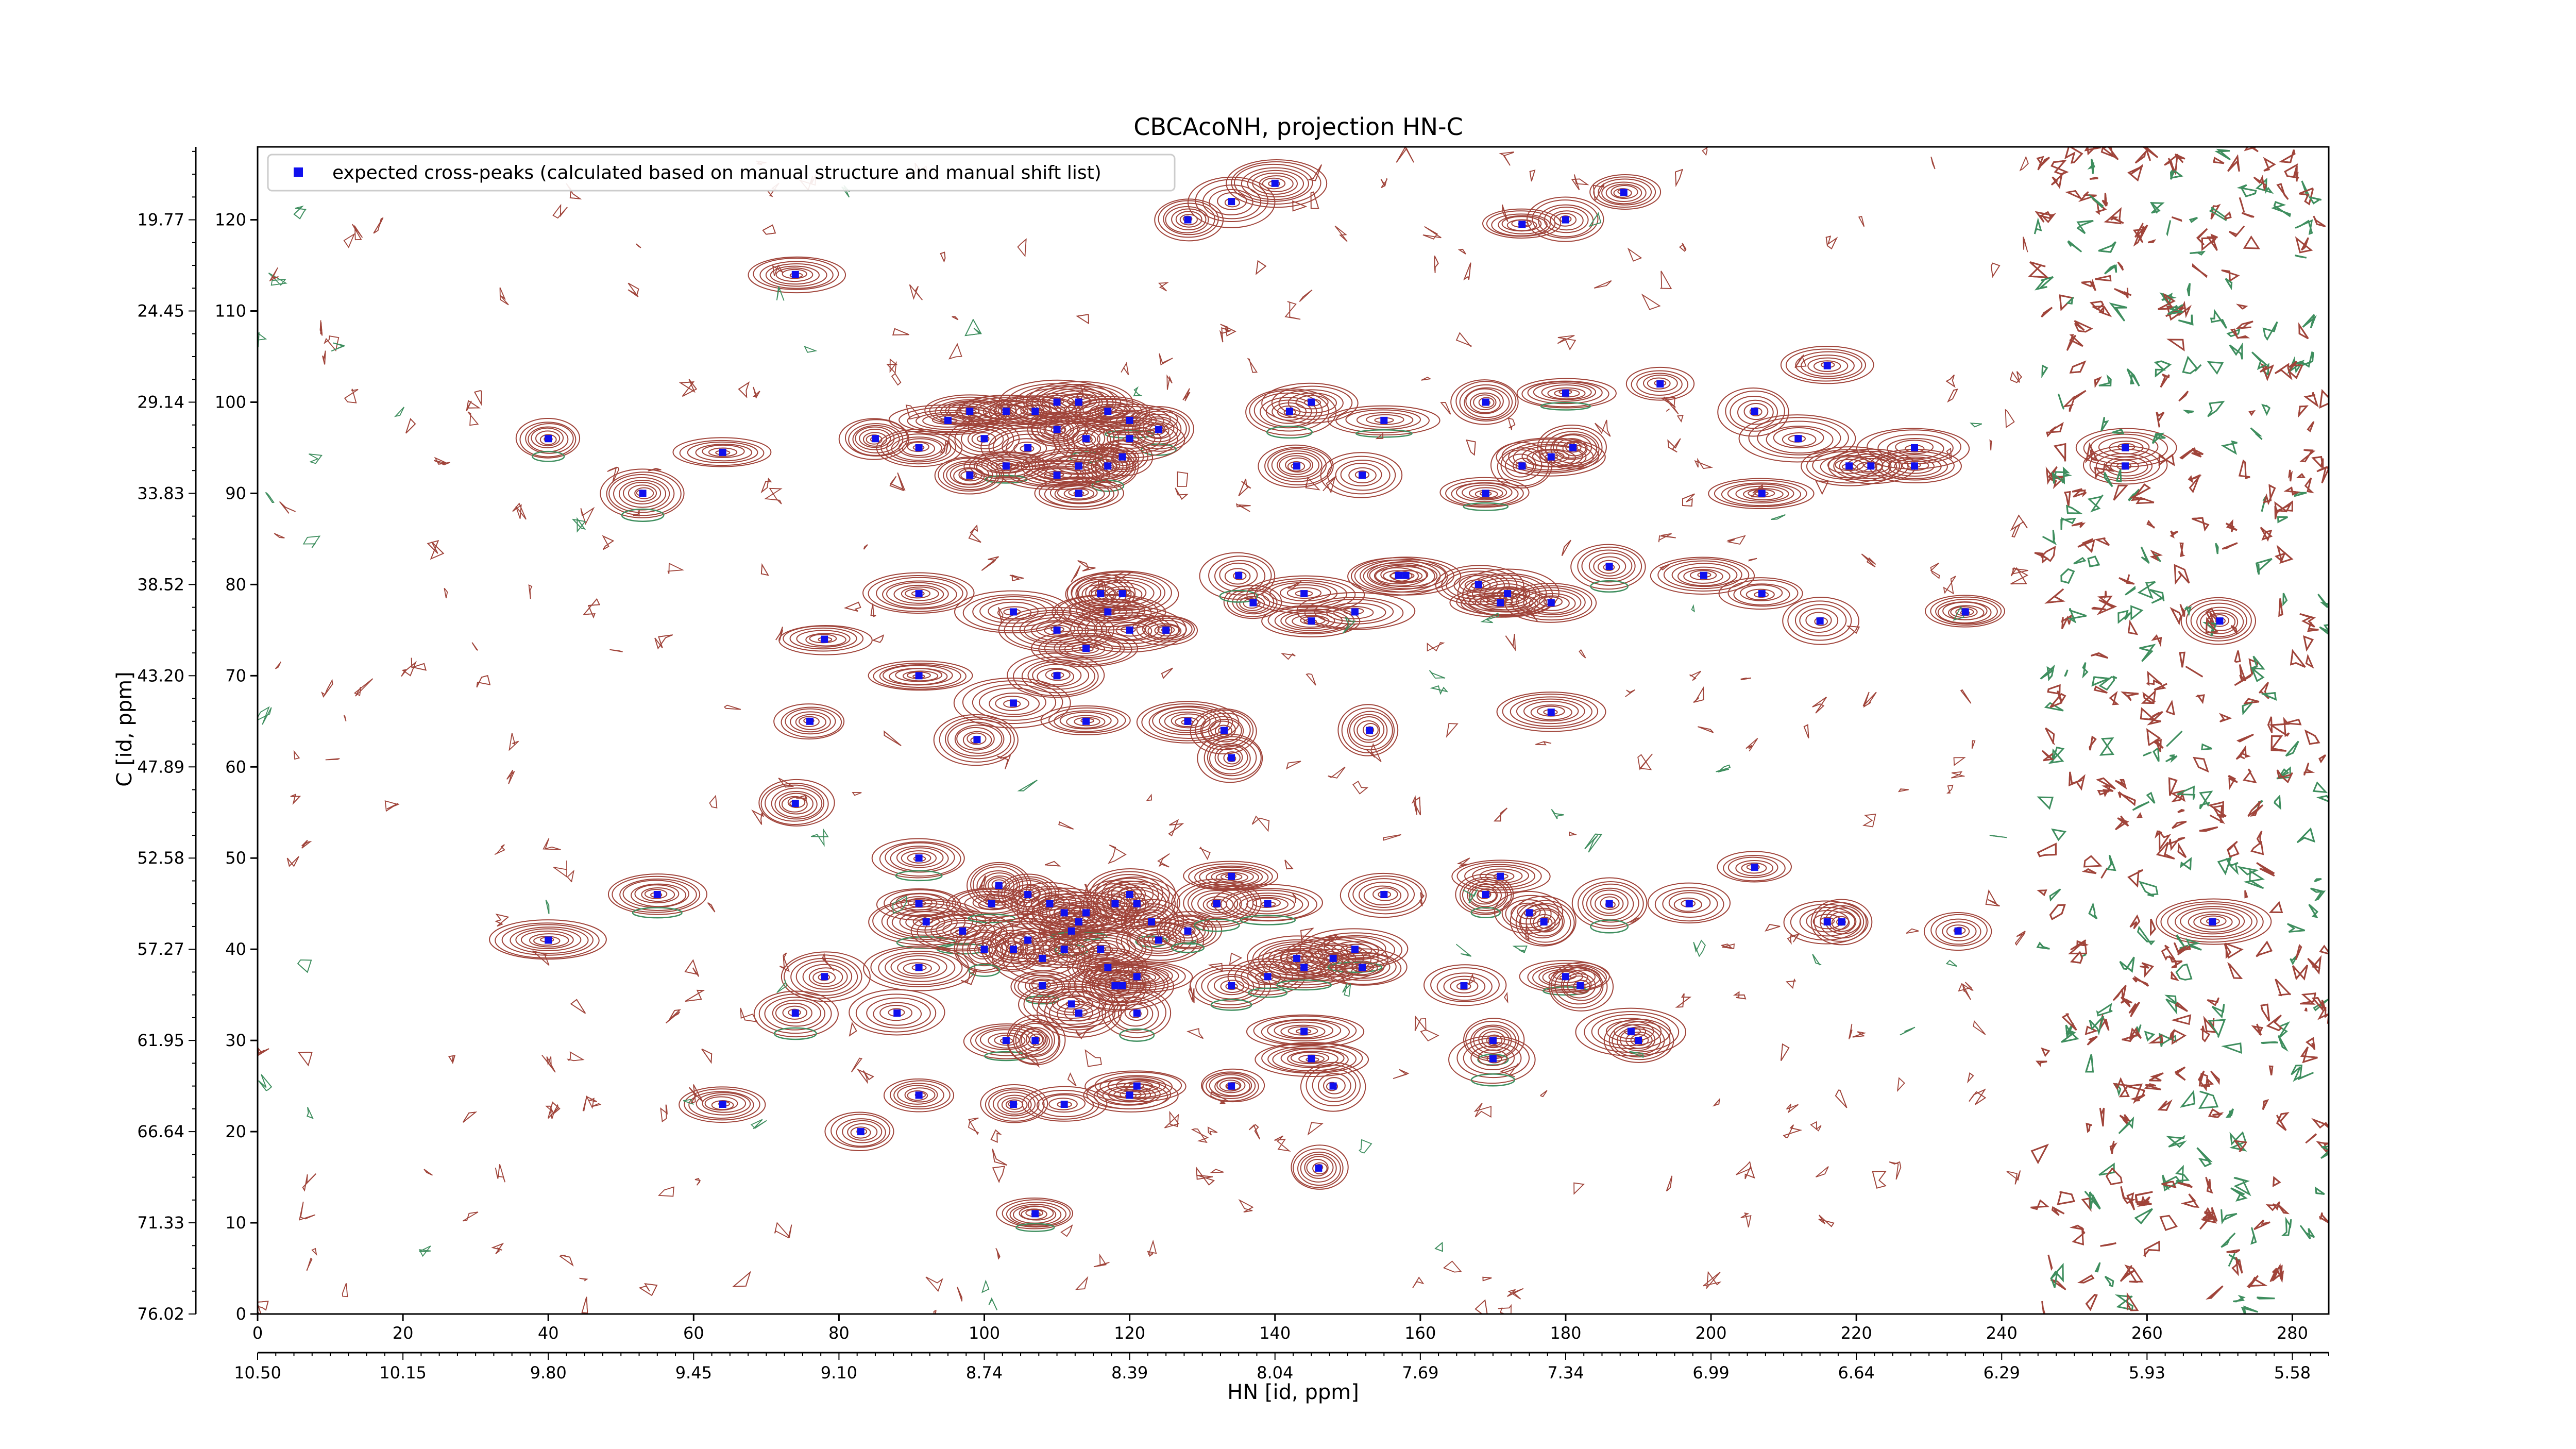  Describe the element at coordinates (1280, 1328) in the screenshot. I see `x-index-axis: 0 20 40 60 80 100 120 140 160 180 200 220 240 260 280` at that location.